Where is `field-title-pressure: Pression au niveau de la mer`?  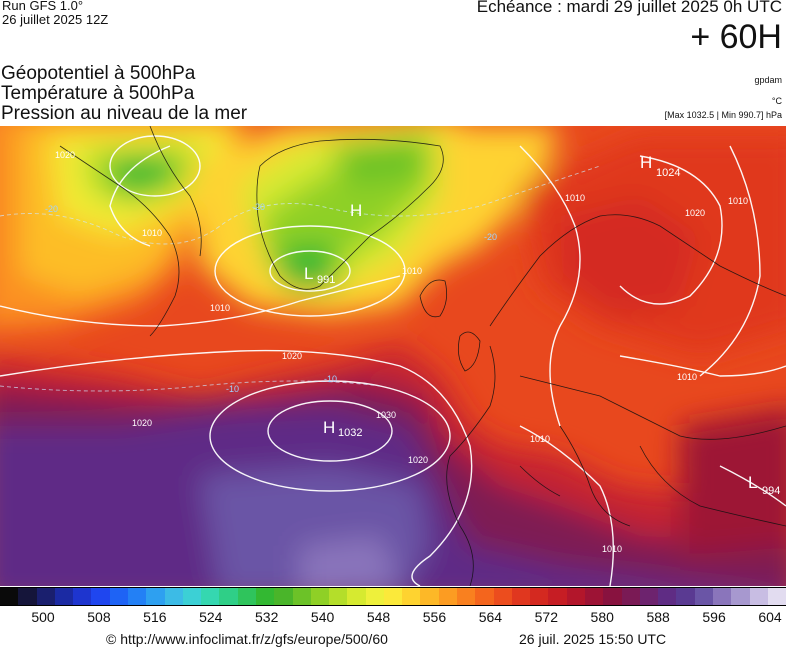
field-title-pressure: Pression au niveau de la mer is located at coordinates (124, 113).